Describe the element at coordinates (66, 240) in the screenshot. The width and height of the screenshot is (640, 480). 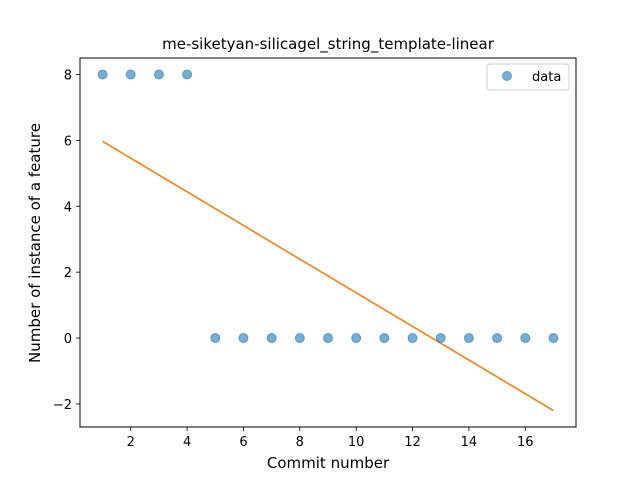
I see `y-axis-ticks: −2 0 2 4 6 8` at that location.